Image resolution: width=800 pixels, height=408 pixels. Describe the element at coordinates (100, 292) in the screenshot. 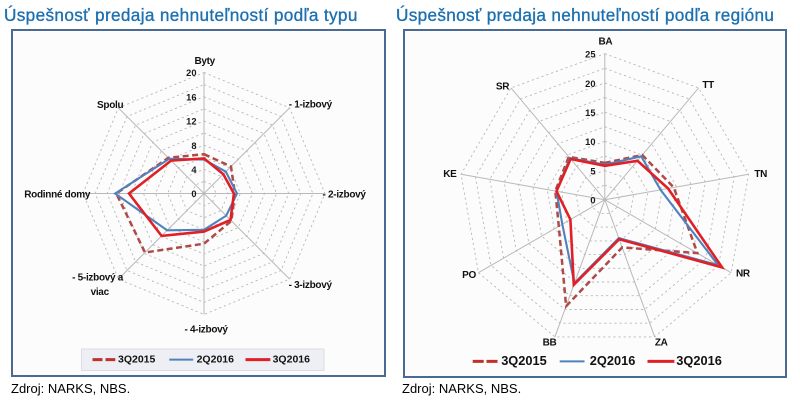

I see `svg-text: viac` at that location.